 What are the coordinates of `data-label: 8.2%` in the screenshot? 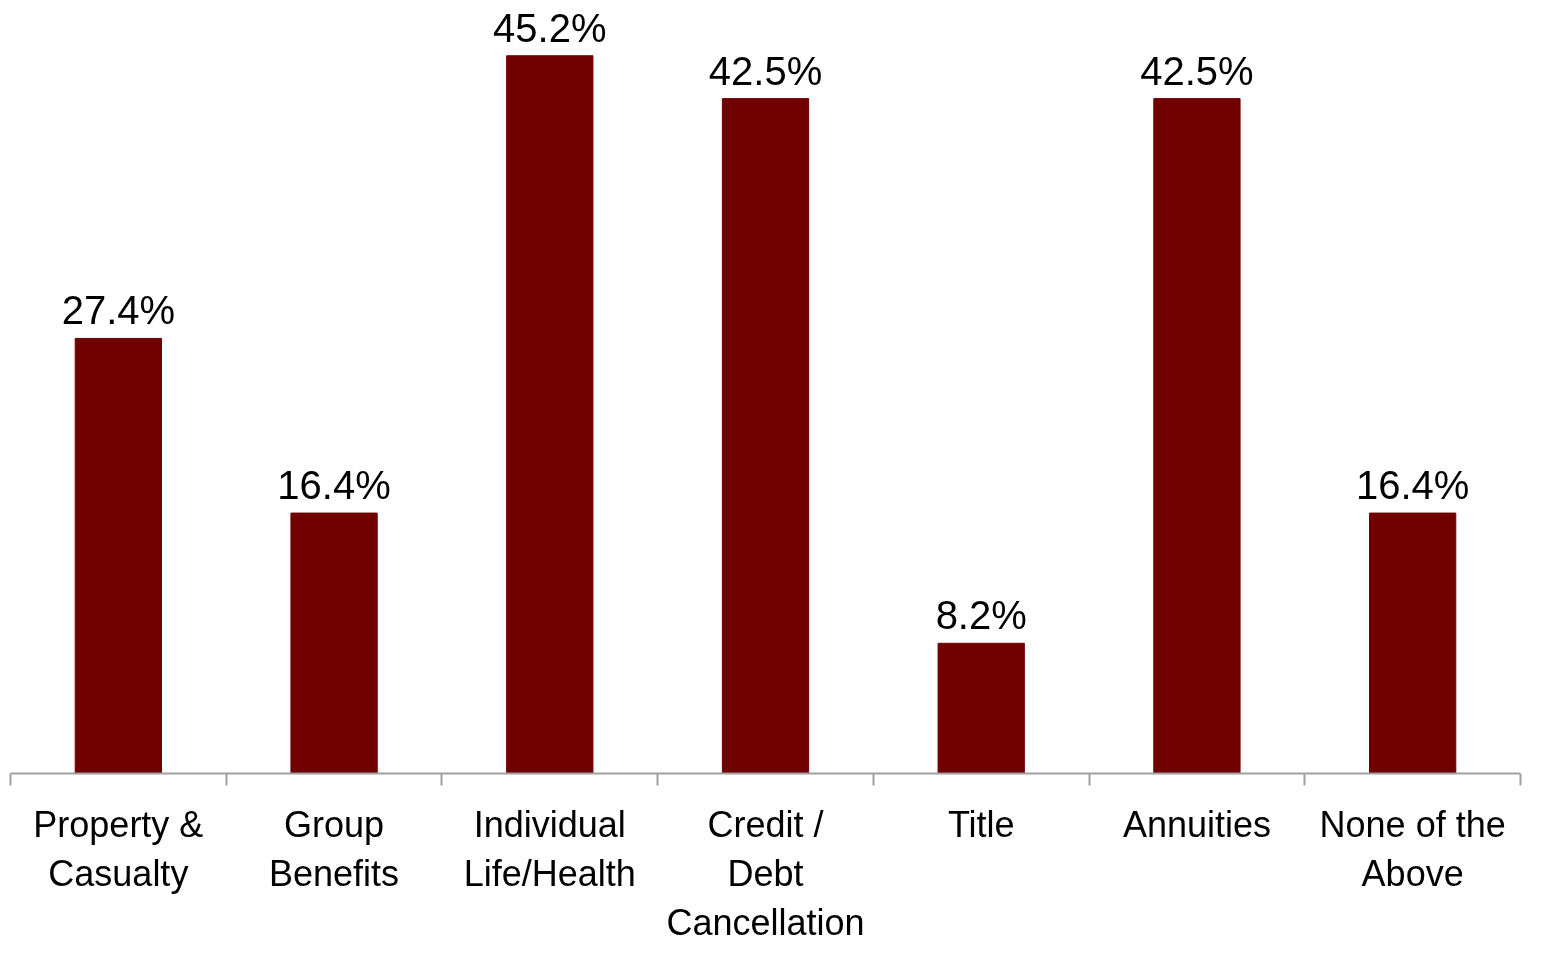 It's located at (981, 615).